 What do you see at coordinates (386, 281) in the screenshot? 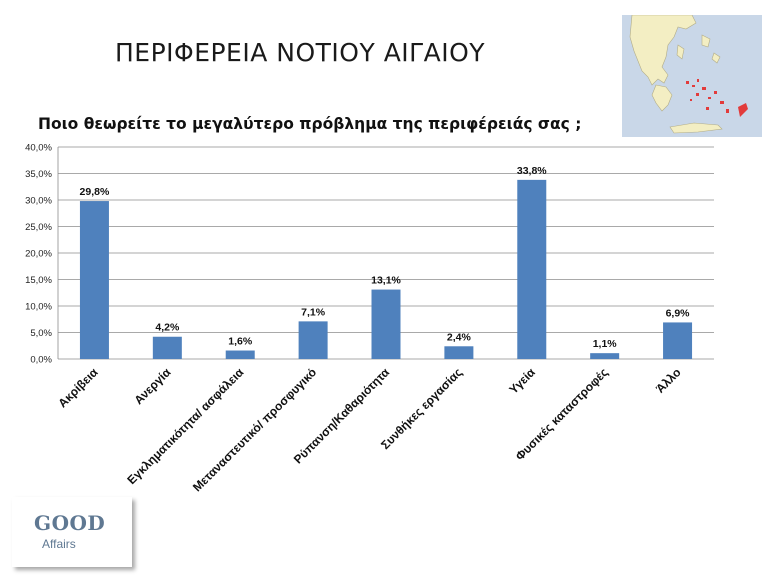
I see `data-label: 13,1%` at bounding box center [386, 281].